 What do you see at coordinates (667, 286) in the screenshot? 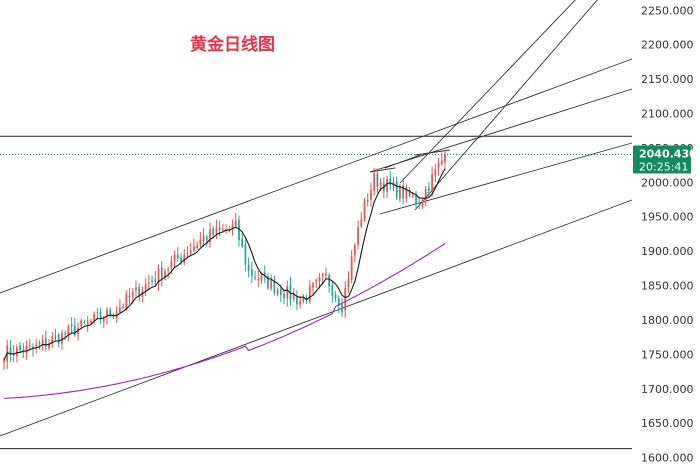
I see `y-tick-label: 1850.000` at bounding box center [667, 286].